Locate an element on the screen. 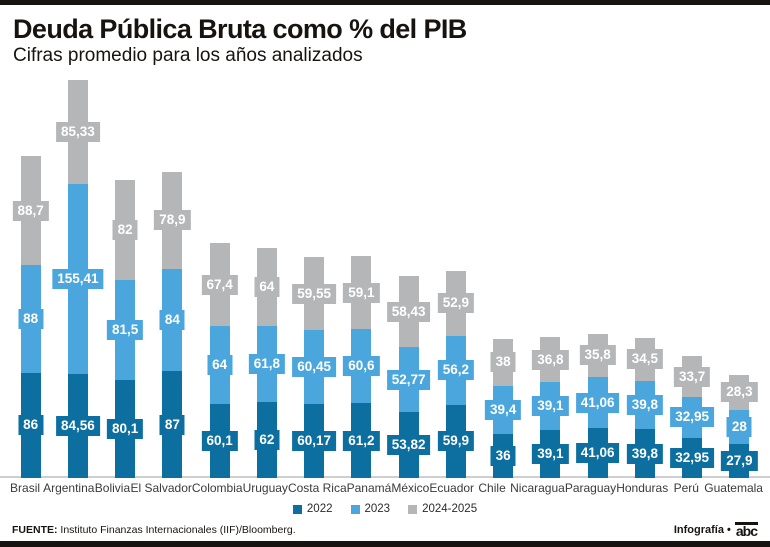  category-label-uruguay: Uruguay is located at coordinates (265, 487).